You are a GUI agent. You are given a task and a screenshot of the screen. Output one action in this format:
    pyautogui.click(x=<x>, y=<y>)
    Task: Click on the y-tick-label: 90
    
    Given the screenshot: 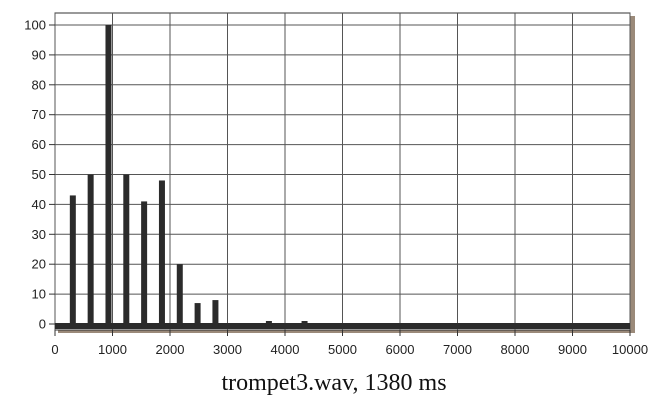 What is the action you would take?
    pyautogui.click(x=39, y=54)
    